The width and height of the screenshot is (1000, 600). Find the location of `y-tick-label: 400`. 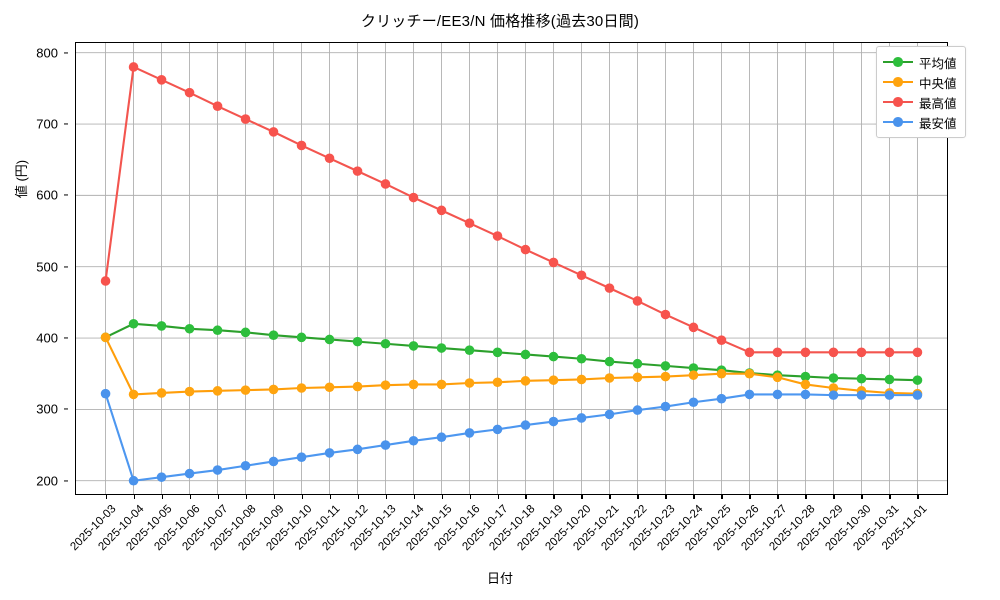

y-tick-label: 400 is located at coordinates (47, 338).